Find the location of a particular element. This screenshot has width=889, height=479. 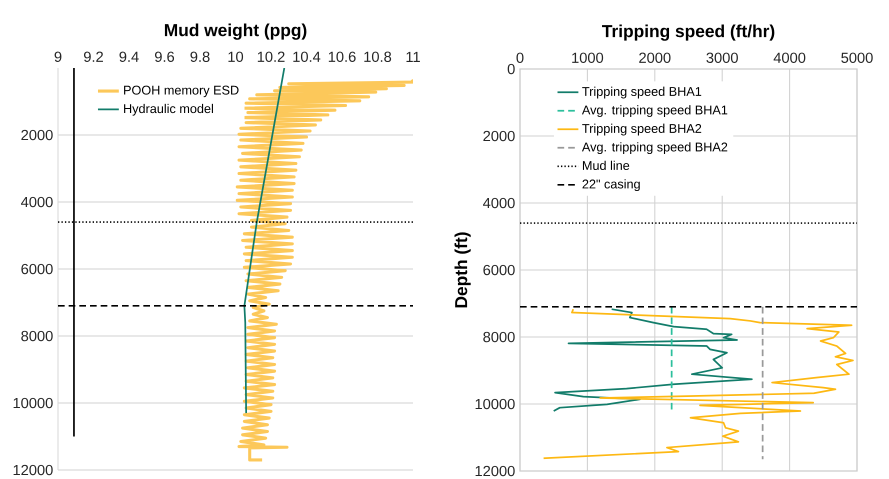

x-tick-label: 4000 is located at coordinates (790, 57).